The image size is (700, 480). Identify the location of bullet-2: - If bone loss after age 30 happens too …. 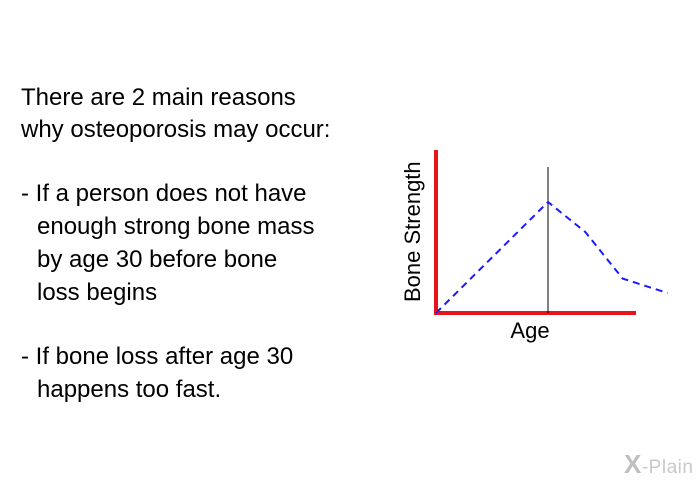
(157, 373).